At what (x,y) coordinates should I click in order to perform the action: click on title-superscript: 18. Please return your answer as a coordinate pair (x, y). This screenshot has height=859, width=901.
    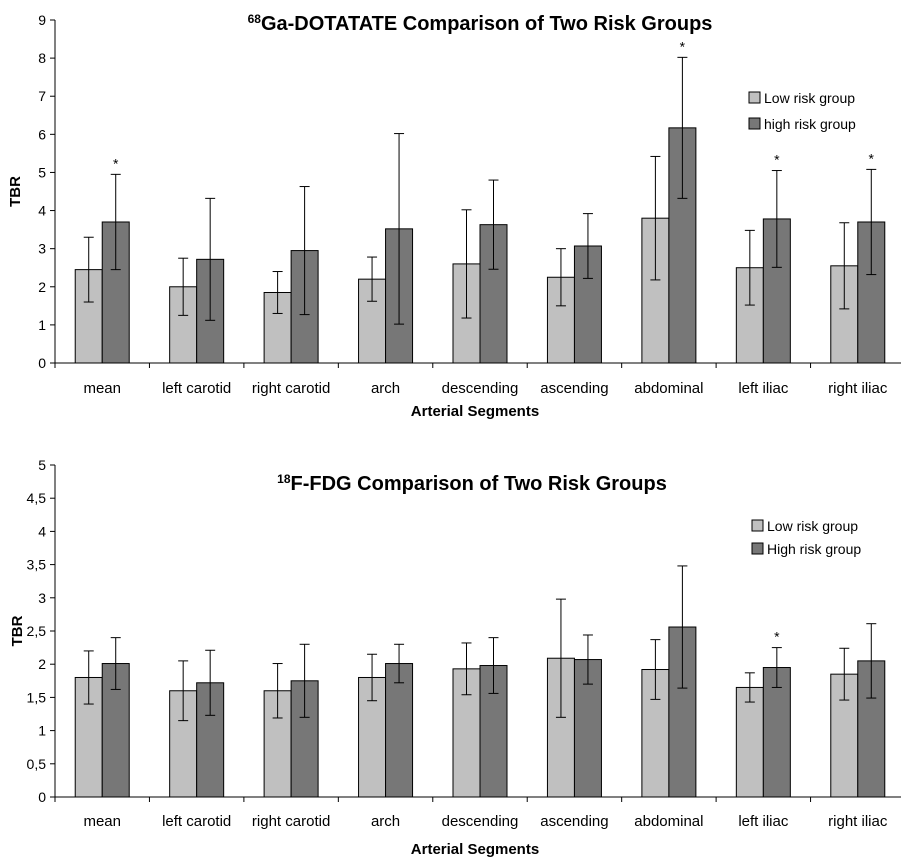
    Looking at the image, I should click on (284, 479).